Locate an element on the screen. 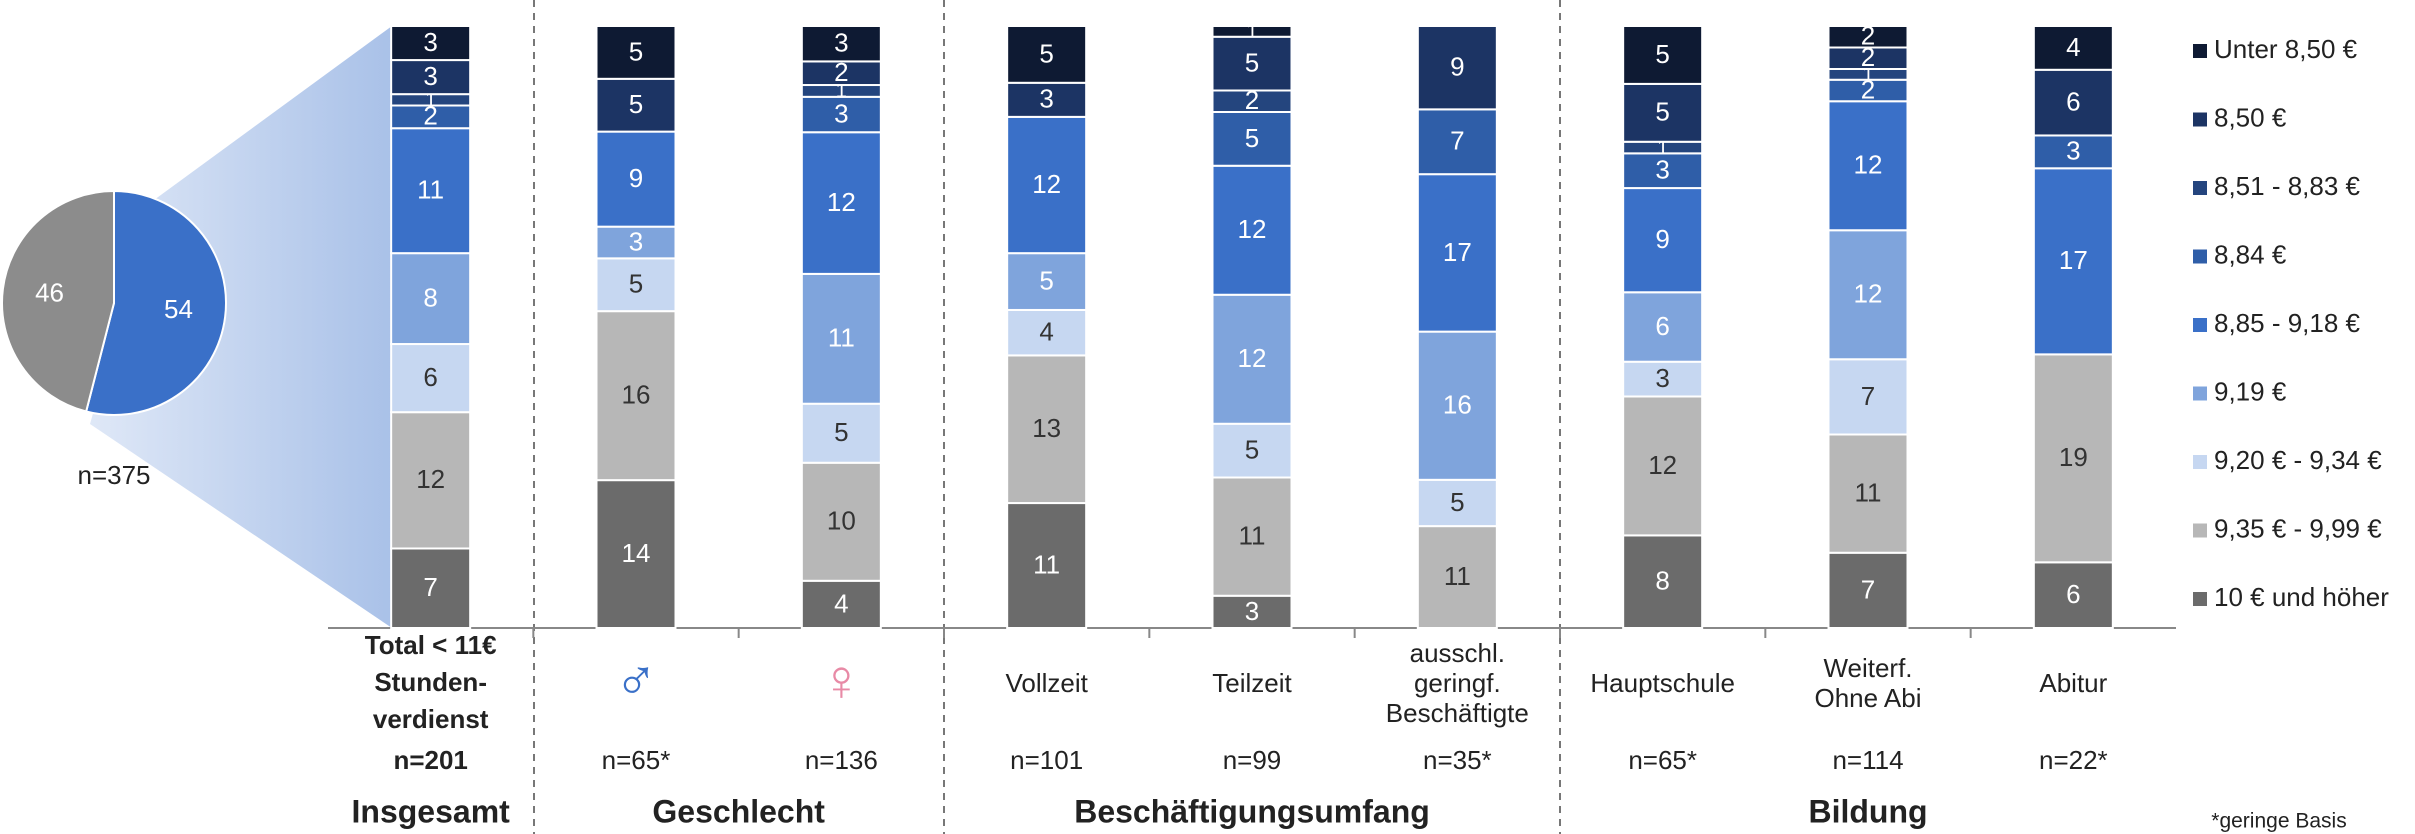  legend-label: 9,35 € - 9,99 € is located at coordinates (2298, 528).